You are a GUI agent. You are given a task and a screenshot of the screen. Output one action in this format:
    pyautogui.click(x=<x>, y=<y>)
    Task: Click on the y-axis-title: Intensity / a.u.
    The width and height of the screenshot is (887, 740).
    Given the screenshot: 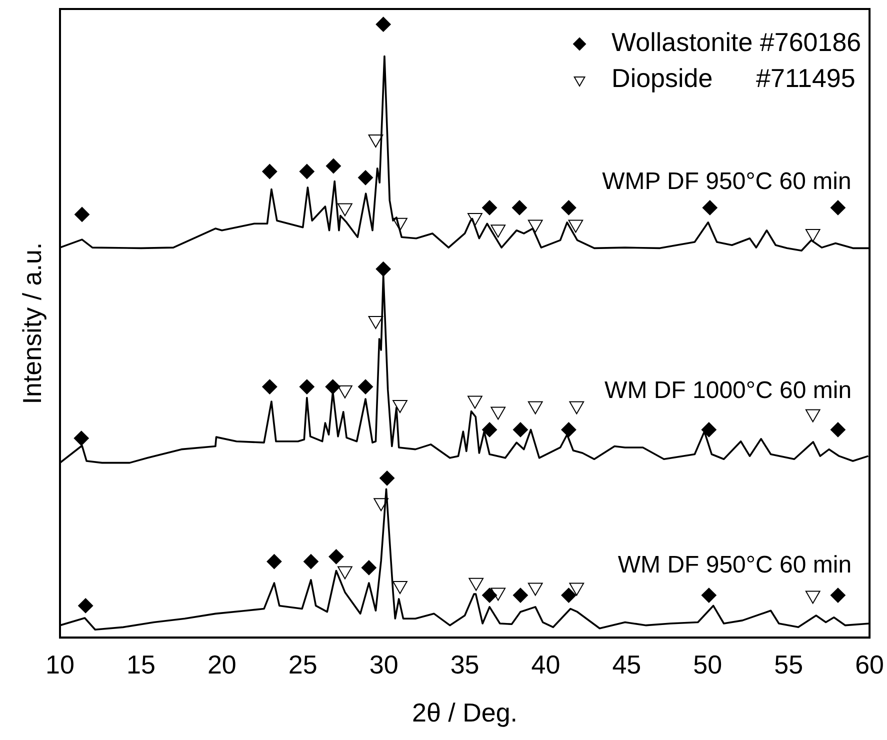 What is the action you would take?
    pyautogui.click(x=32, y=323)
    